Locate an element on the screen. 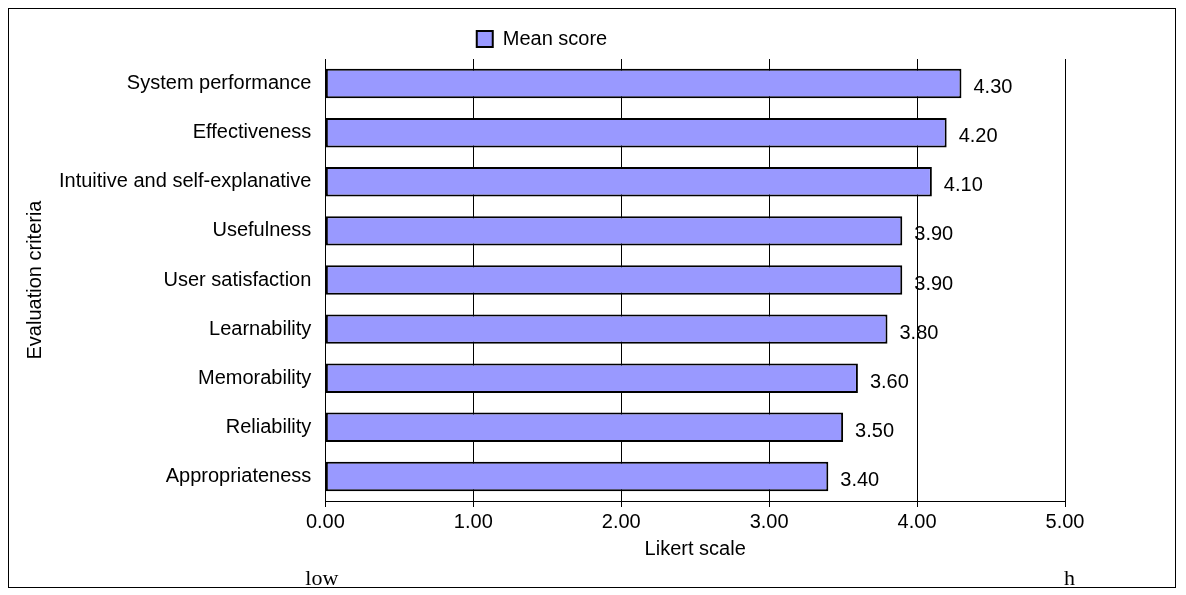 The image size is (1186, 595). y-tick-label: Effectiveness is located at coordinates (252, 131).